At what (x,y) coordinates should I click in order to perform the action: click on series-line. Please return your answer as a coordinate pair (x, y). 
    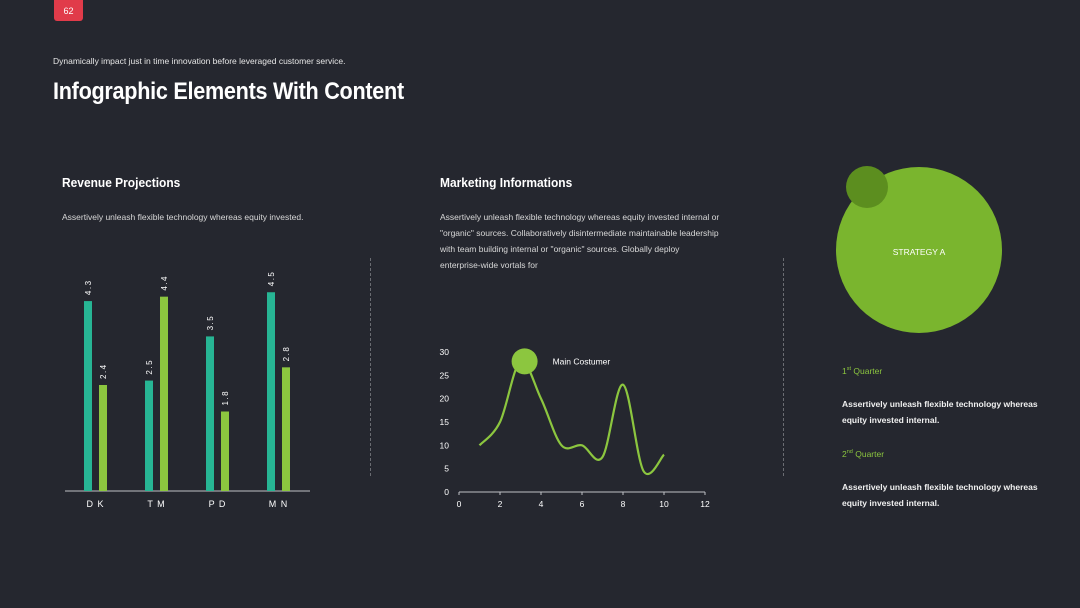
    Looking at the image, I should click on (571, 417).